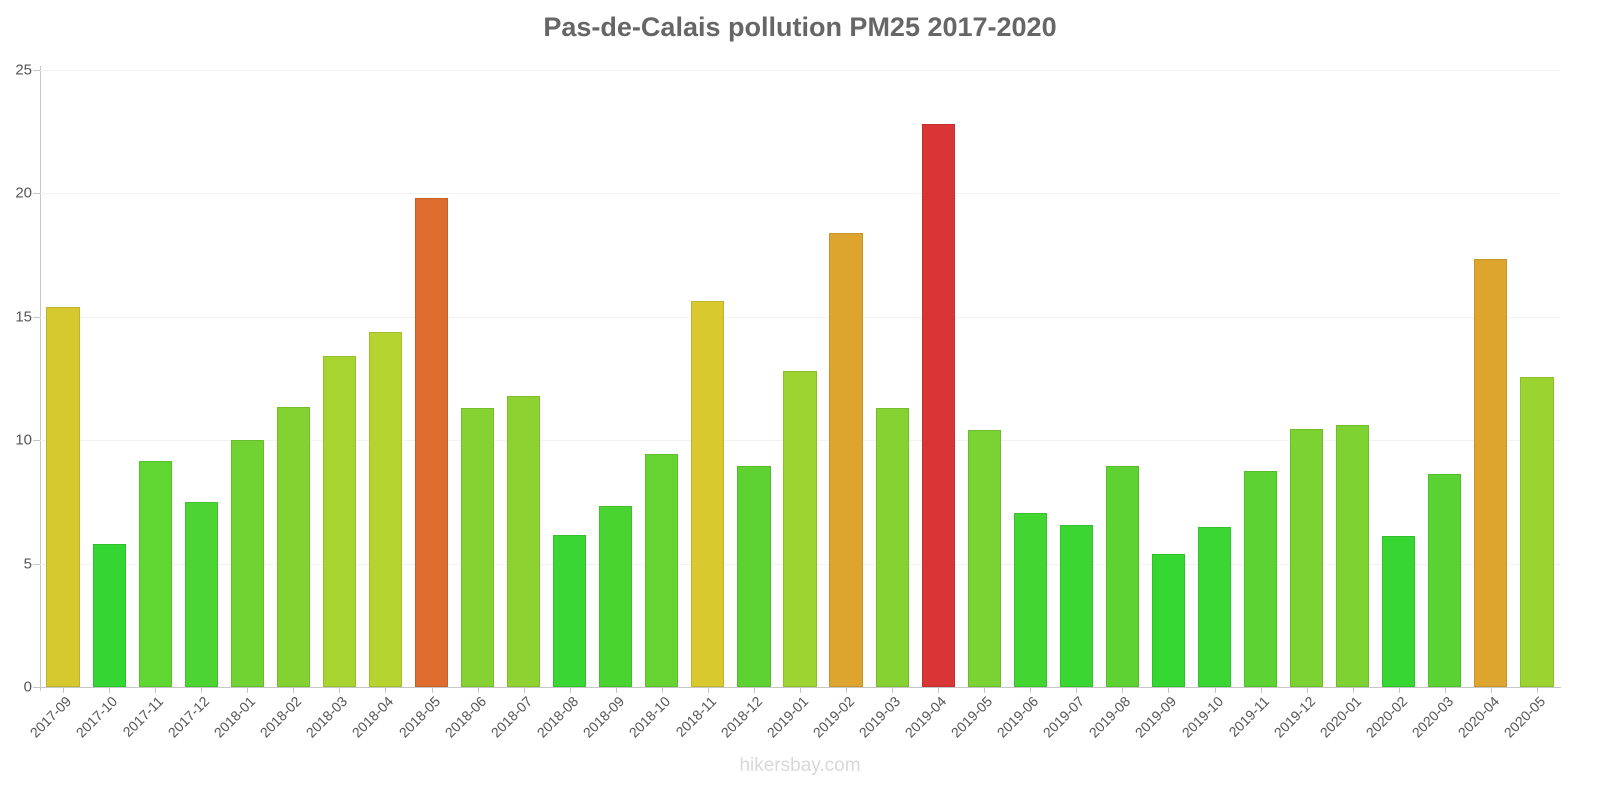 Image resolution: width=1600 pixels, height=800 pixels. I want to click on x-axis-tick-label: 2018-05, so click(419, 717).